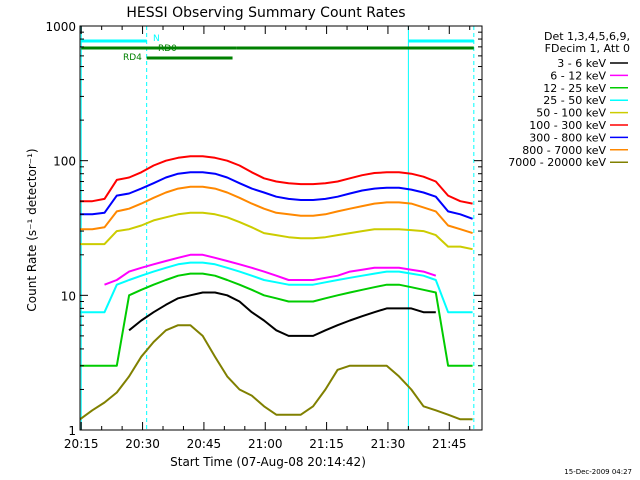 The height and width of the screenshot is (480, 640). Describe the element at coordinates (587, 36) in the screenshot. I see `legend-header-line-1: Det 1,3,4,5,6,9,` at that location.